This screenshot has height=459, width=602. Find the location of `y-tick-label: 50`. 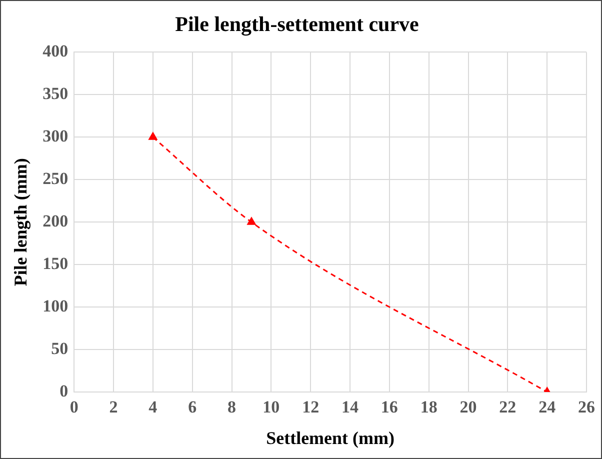

y-tick-label: 50 is located at coordinates (59, 348).